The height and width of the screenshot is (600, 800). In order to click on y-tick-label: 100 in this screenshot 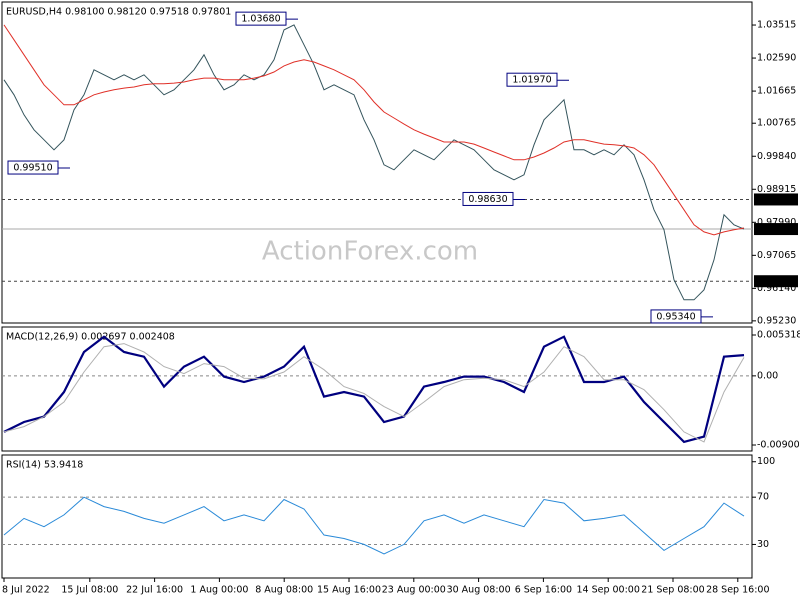, I will do `click(766, 461)`.